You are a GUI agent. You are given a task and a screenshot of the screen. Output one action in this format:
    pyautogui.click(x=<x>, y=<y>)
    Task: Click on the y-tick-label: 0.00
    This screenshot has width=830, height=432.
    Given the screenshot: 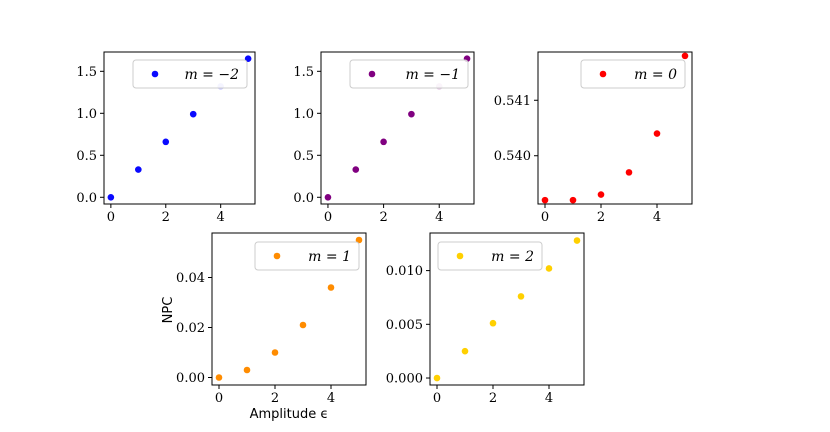 What is the action you would take?
    pyautogui.click(x=190, y=378)
    